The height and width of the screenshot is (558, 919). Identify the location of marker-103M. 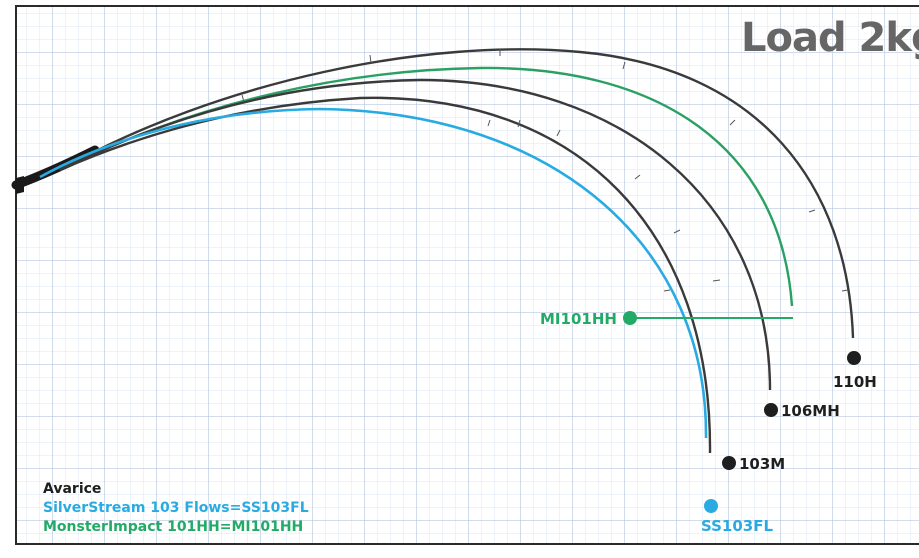
(729, 463).